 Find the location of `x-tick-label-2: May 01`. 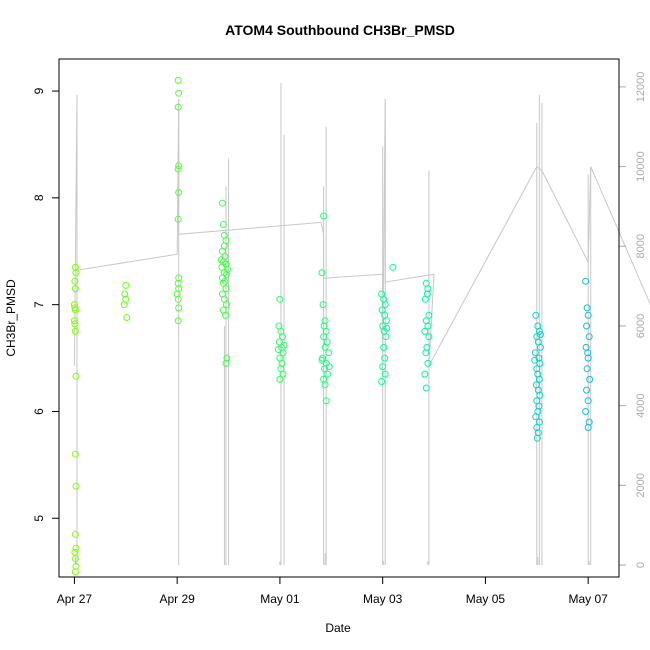

x-tick-label-2: May 01 is located at coordinates (280, 599).